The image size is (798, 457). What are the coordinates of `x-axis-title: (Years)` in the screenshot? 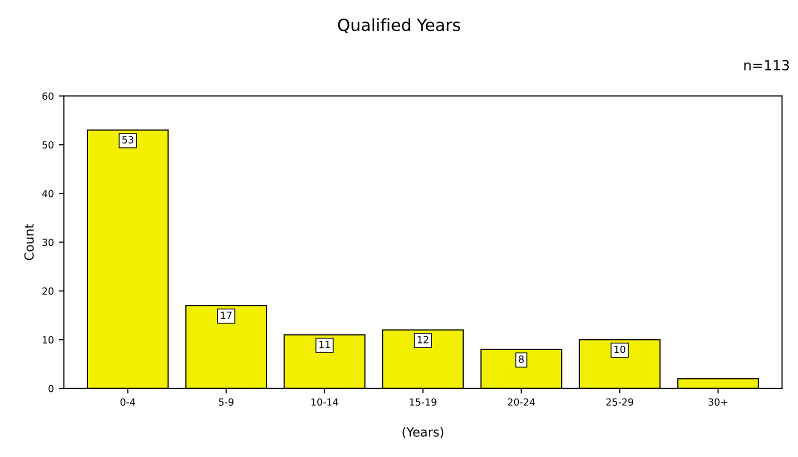 It's located at (423, 432).